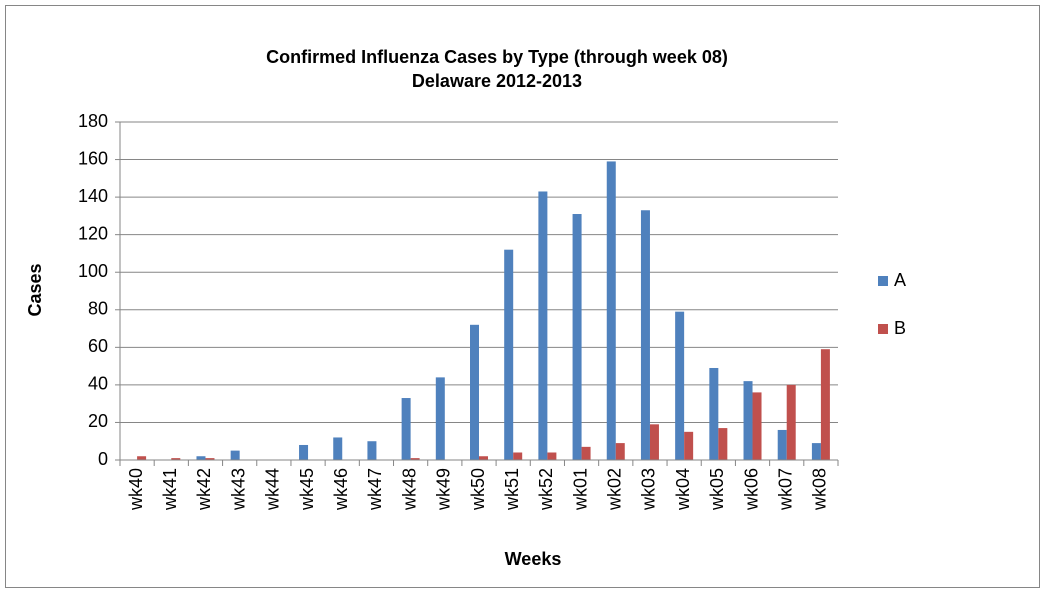  What do you see at coordinates (497, 81) in the screenshot?
I see `chart-subtitle: Delaware 2012-2013` at bounding box center [497, 81].